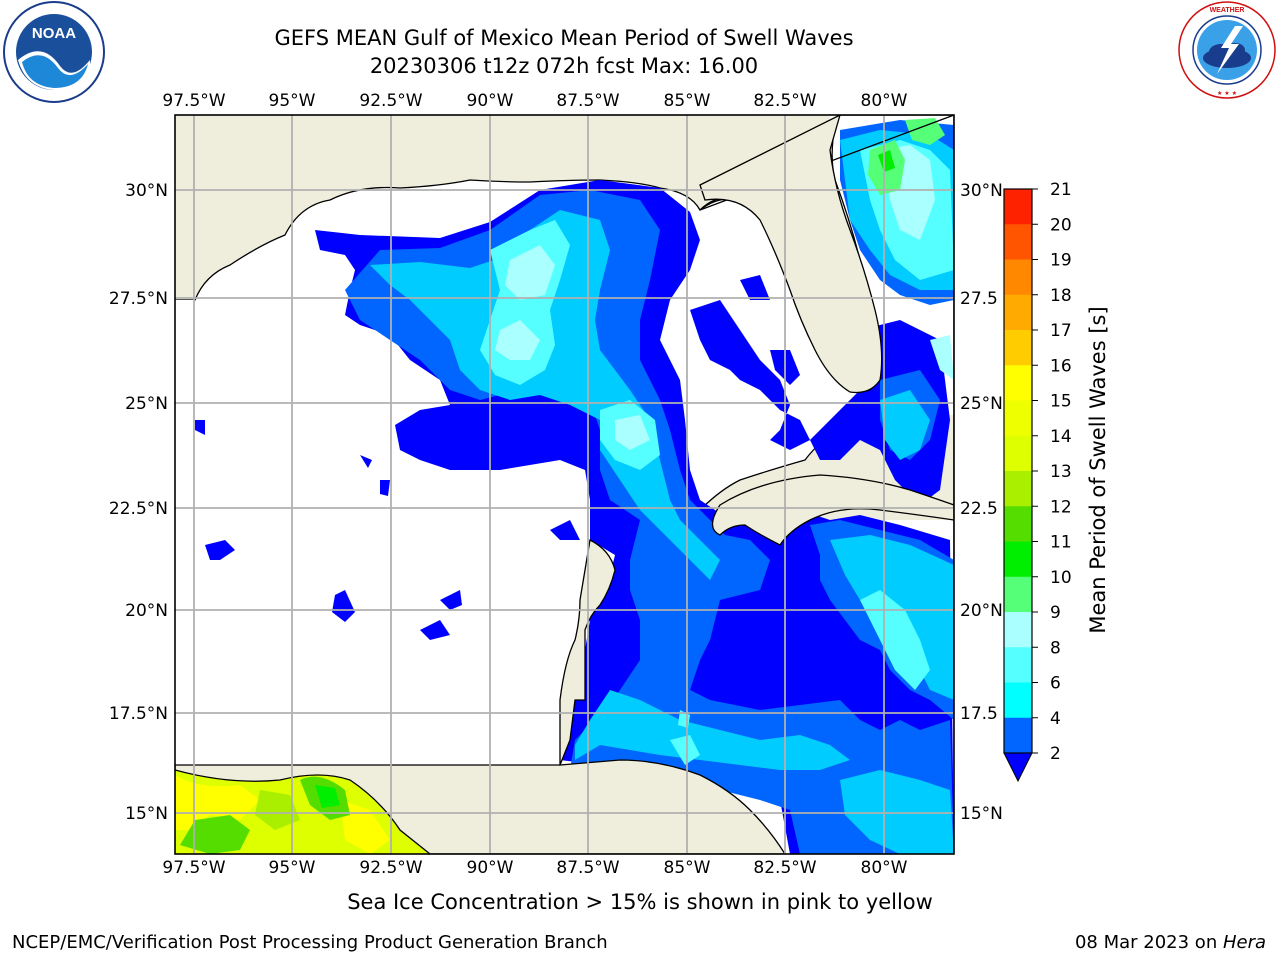 This screenshot has width=1280, height=960. Describe the element at coordinates (979, 299) in the screenshot. I see `lat-label: 27.5` at that location.